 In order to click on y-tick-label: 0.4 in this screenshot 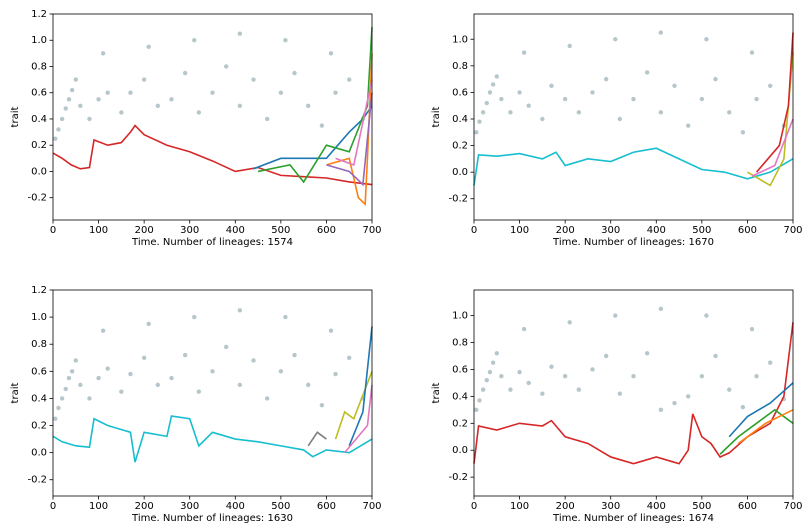, I will do `click(460, 119)`.